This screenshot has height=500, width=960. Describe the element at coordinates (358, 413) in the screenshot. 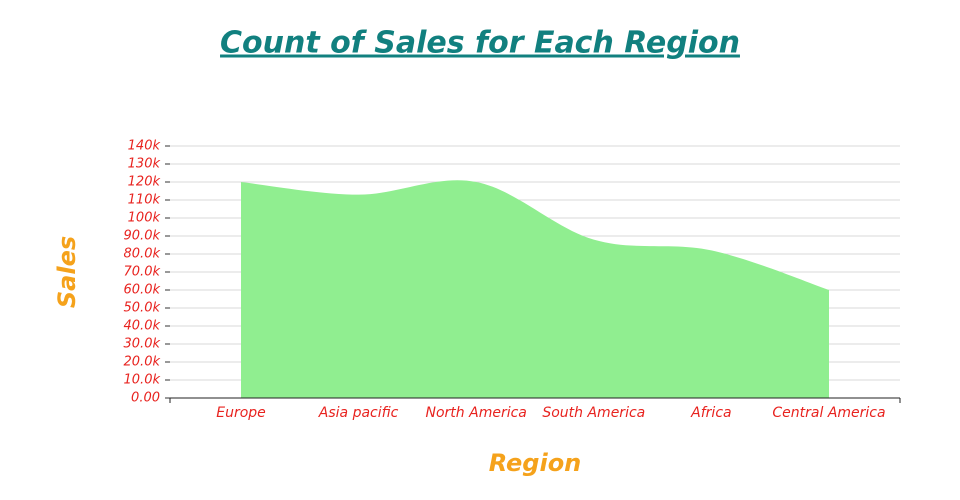

I see `x-tick-label: Asia pacific` at that location.